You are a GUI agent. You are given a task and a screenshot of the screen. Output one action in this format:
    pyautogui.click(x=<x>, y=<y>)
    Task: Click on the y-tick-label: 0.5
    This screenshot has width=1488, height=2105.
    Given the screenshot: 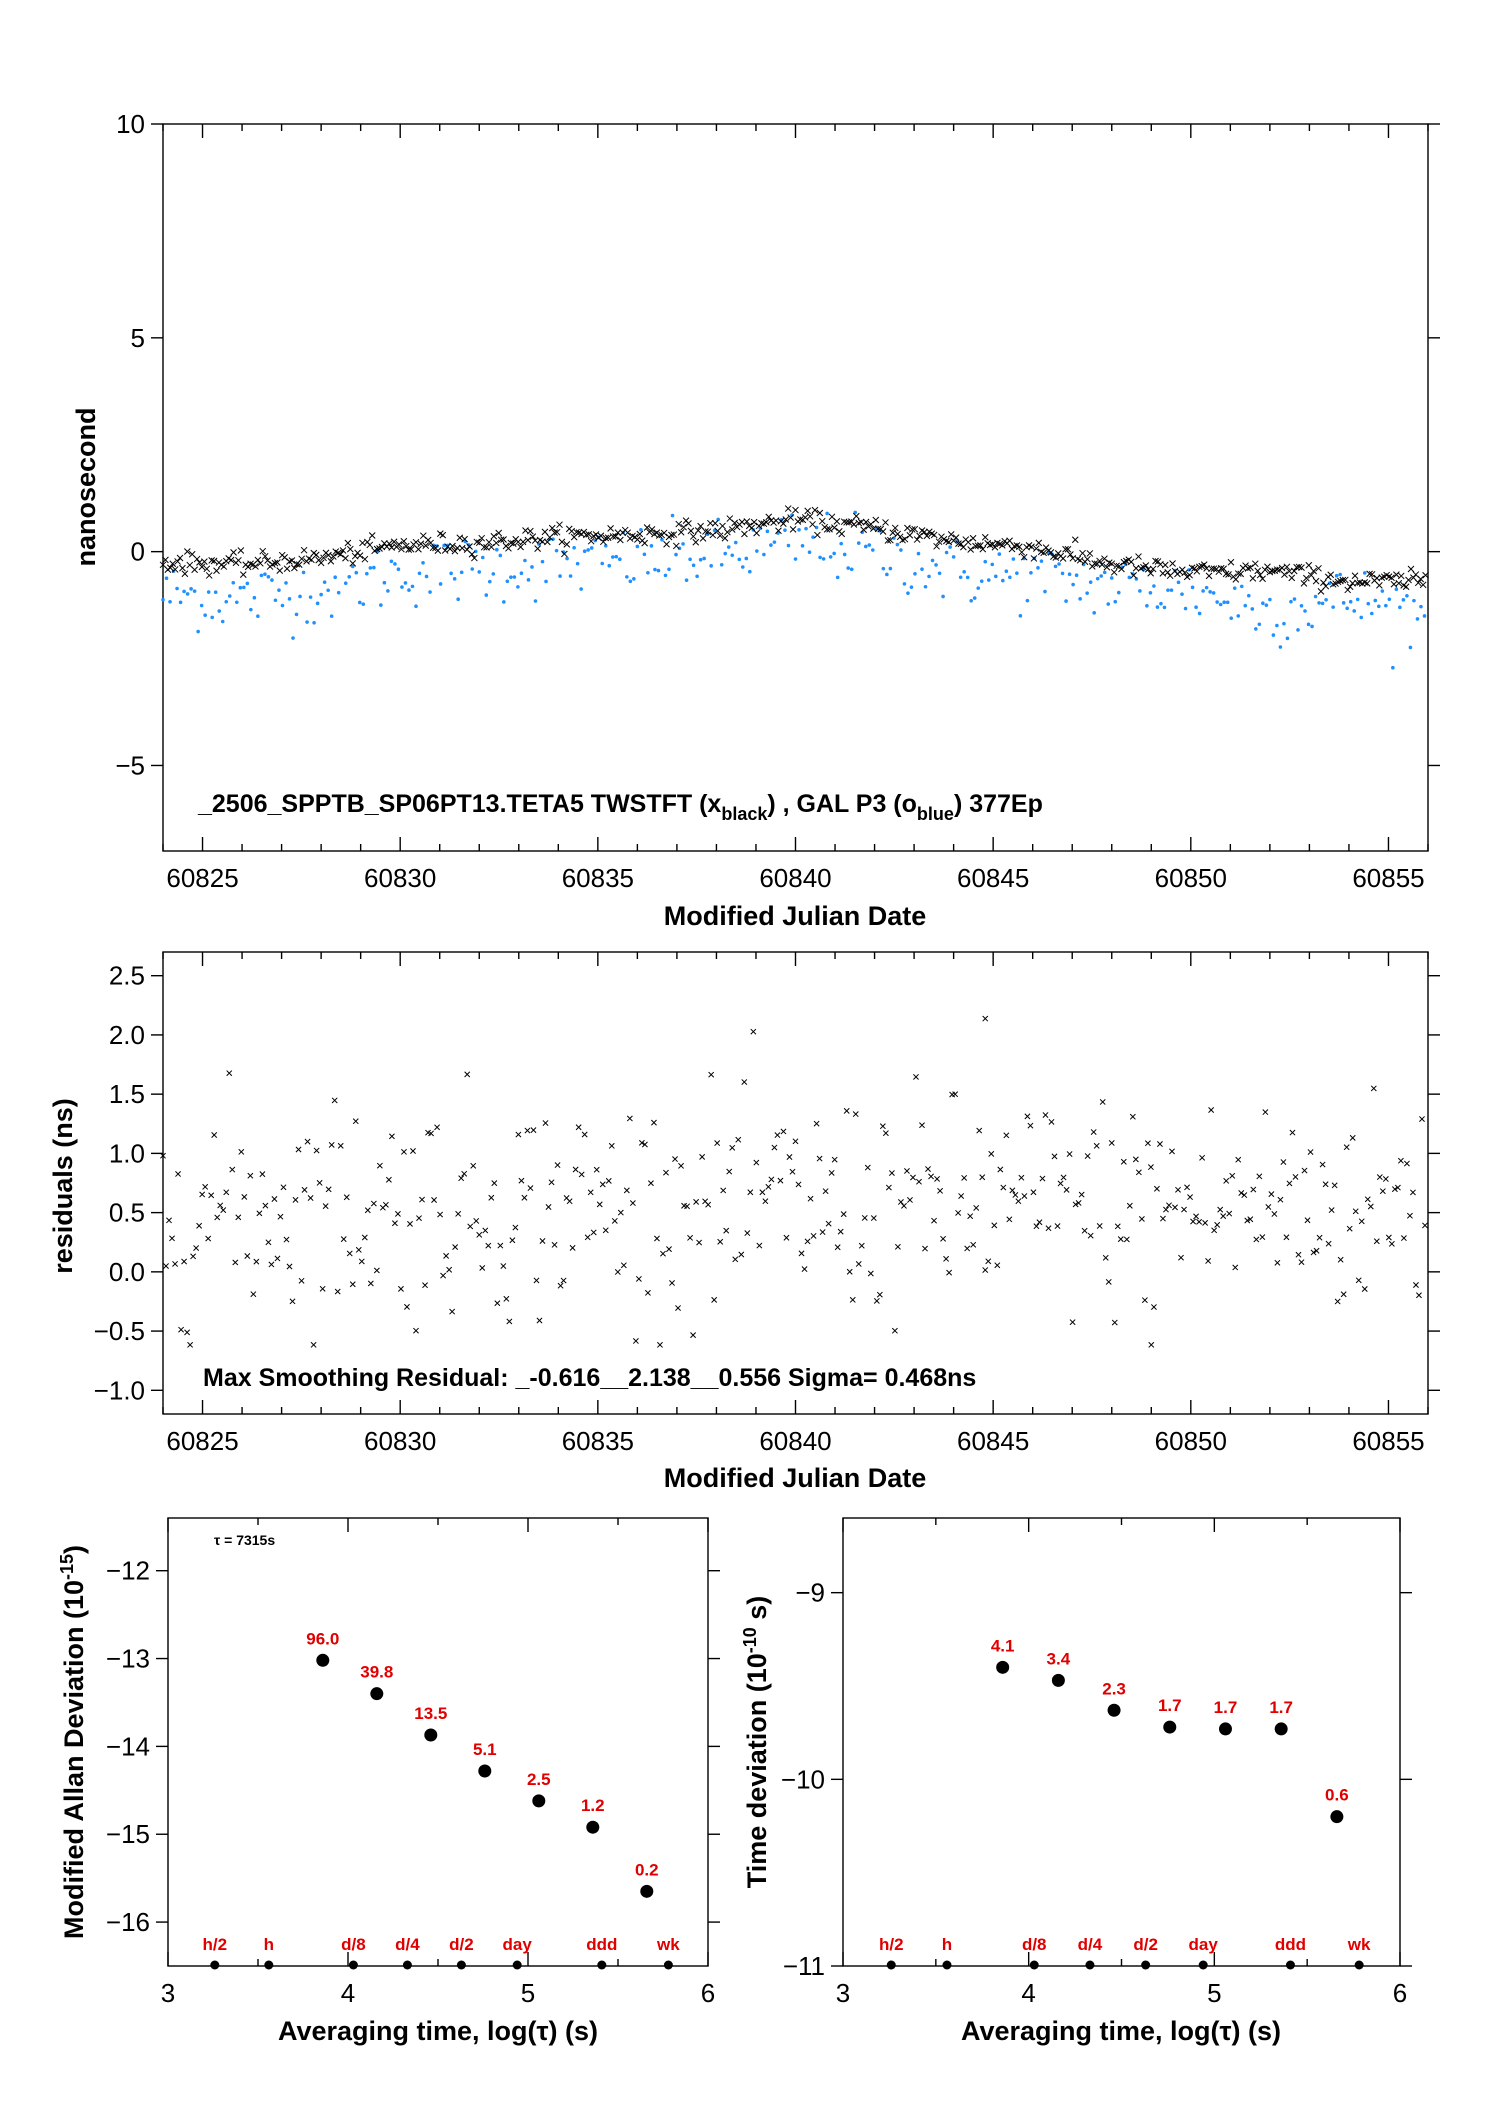 What is the action you would take?
    pyautogui.click(x=127, y=1213)
    